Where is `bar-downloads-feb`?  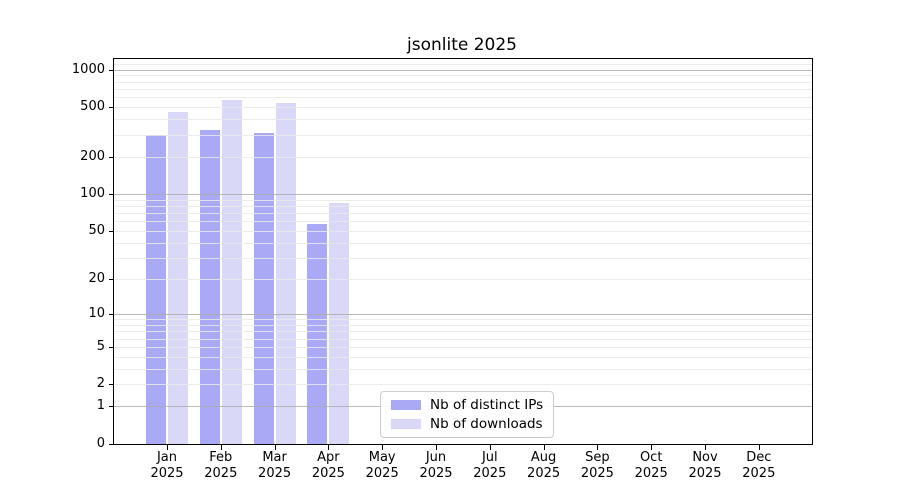
bar-downloads-feb is located at coordinates (231, 271).